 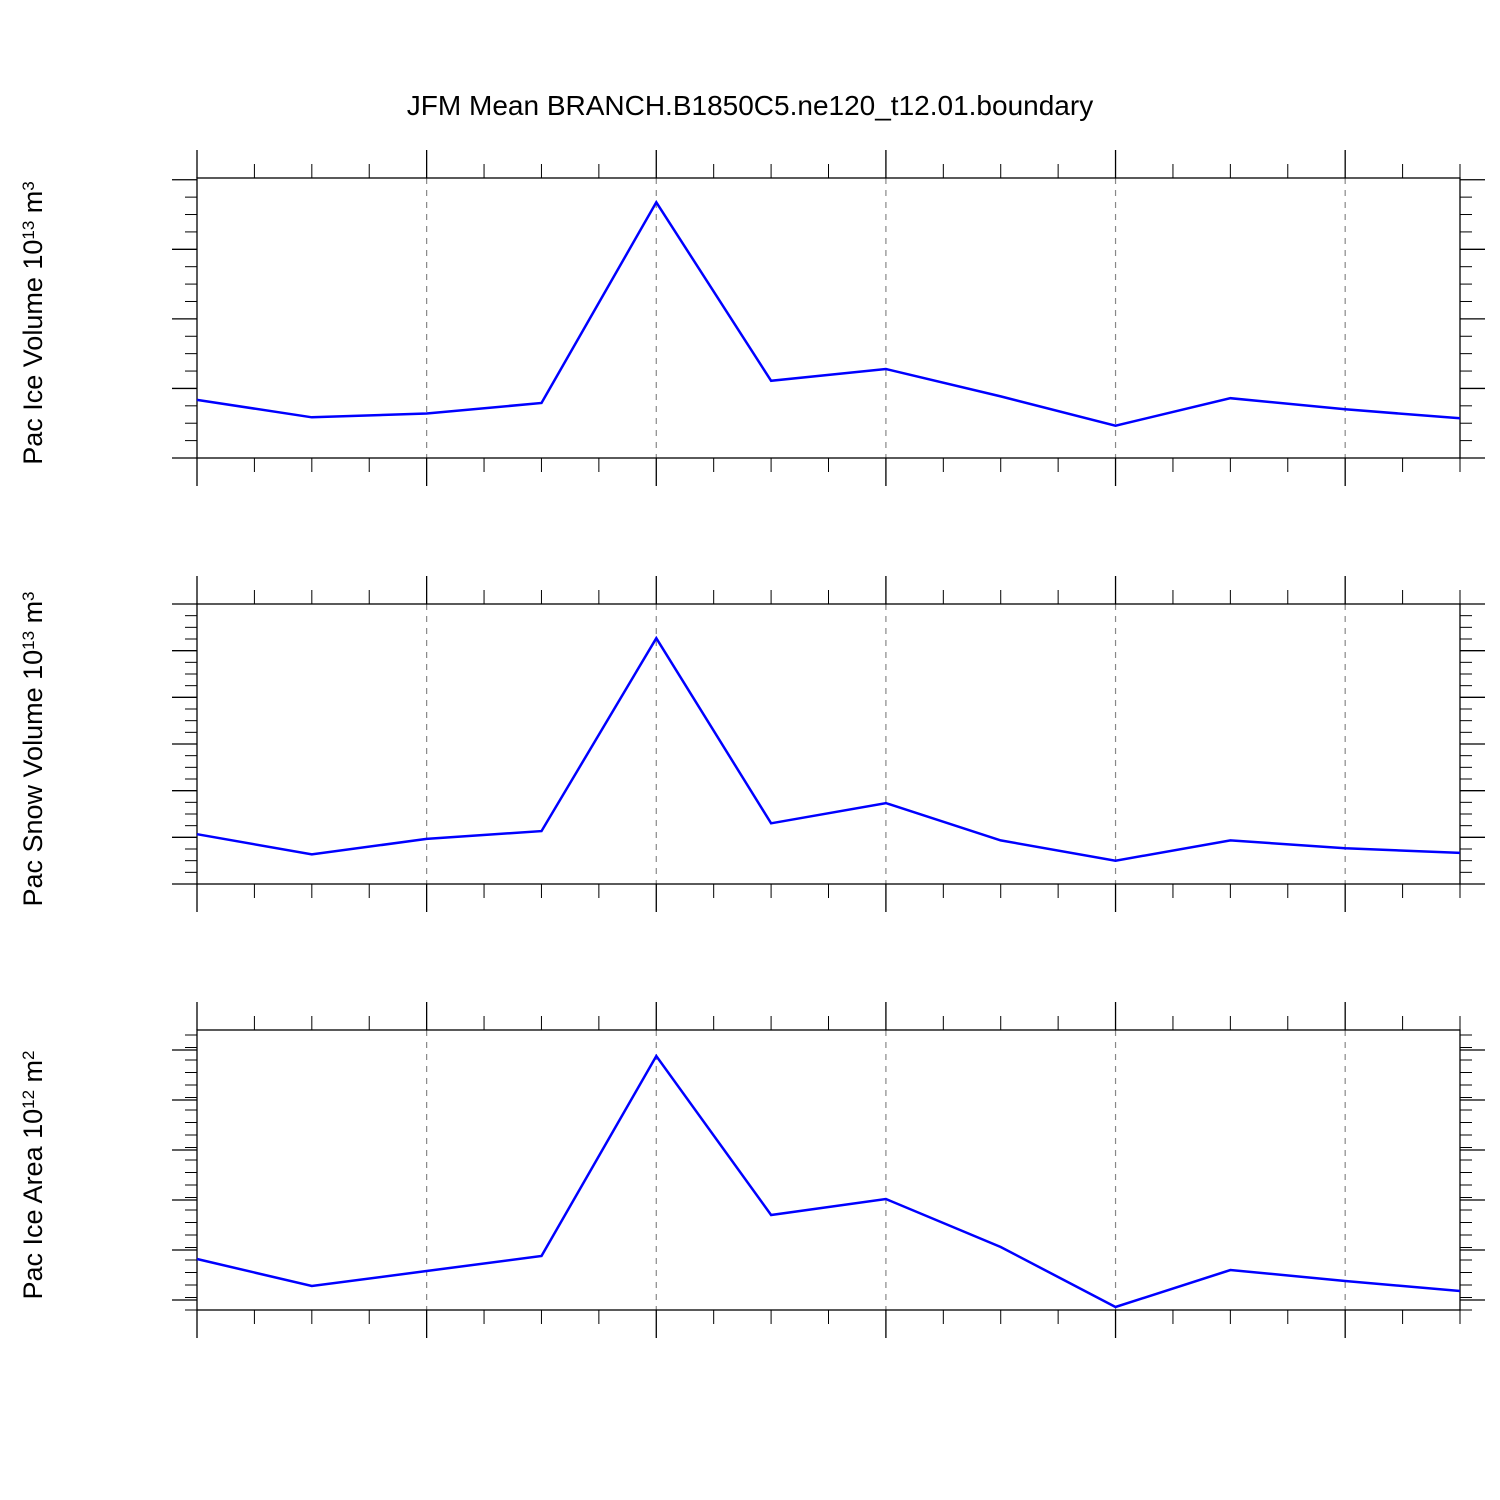 I want to click on y-axis-label: Pac Snow Volume 1013 m3, so click(x=33, y=748).